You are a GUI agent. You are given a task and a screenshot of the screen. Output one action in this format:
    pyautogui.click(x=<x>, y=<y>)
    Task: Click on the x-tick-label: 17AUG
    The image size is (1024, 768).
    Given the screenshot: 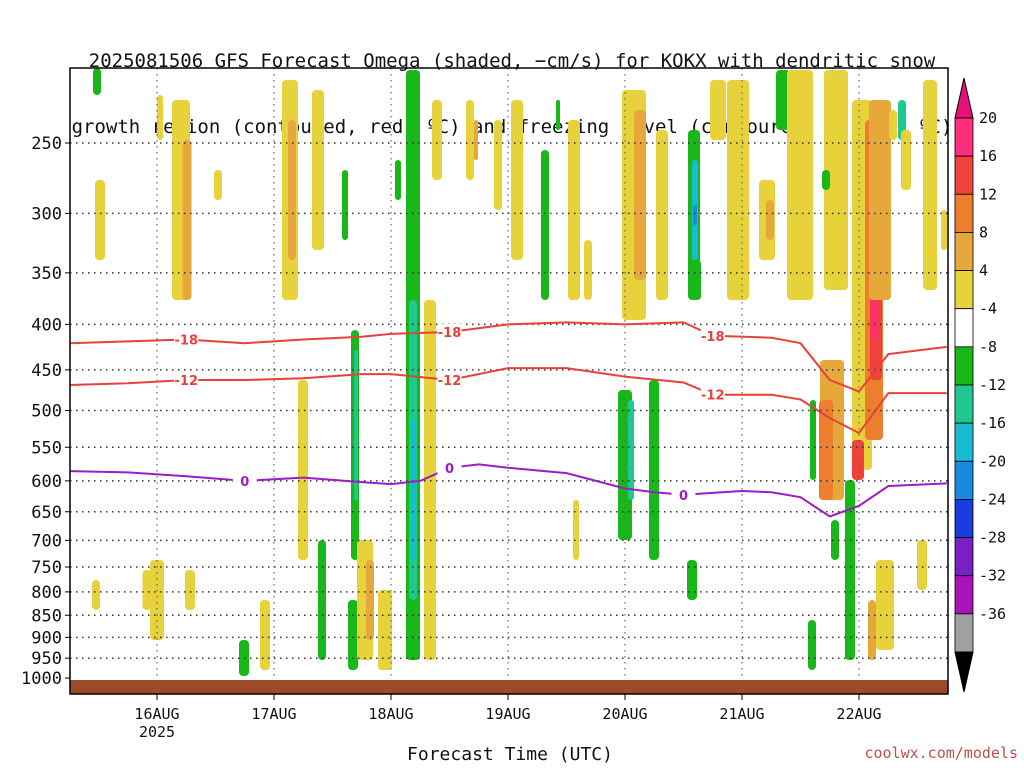 What is the action you would take?
    pyautogui.click(x=273, y=714)
    